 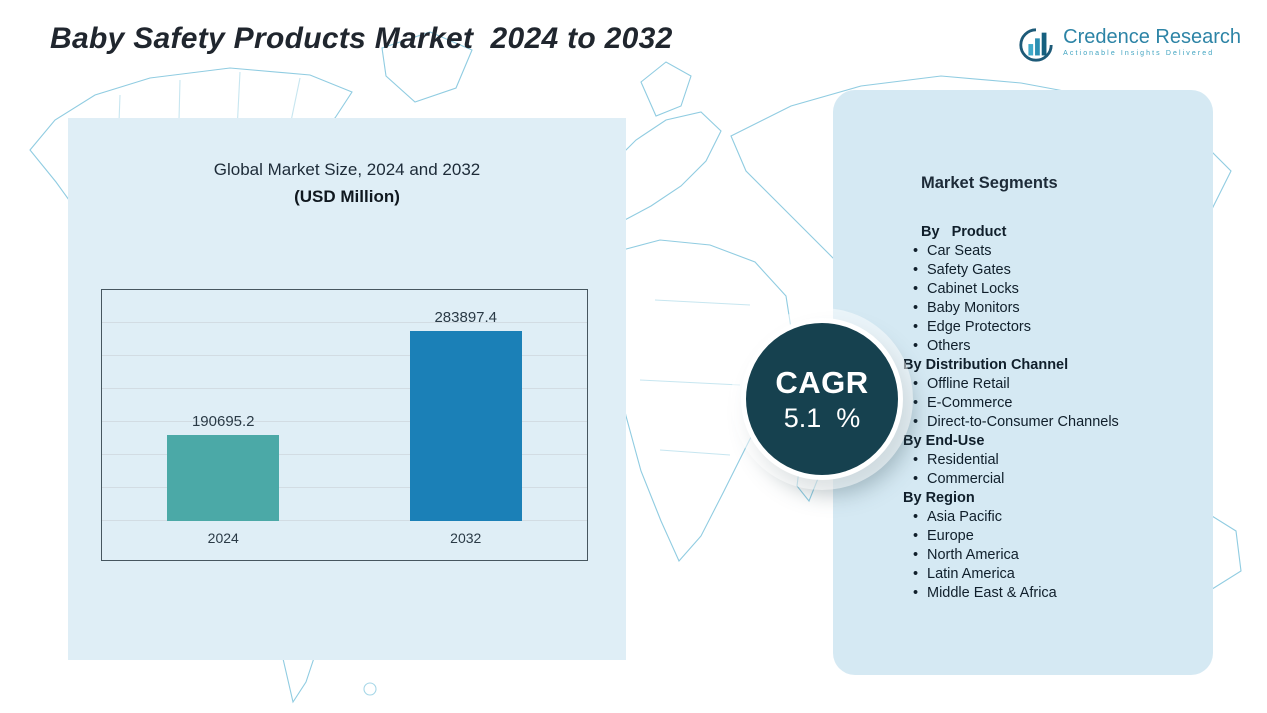 I want to click on segment-item-label: Safety Gates, so click(x=969, y=270).